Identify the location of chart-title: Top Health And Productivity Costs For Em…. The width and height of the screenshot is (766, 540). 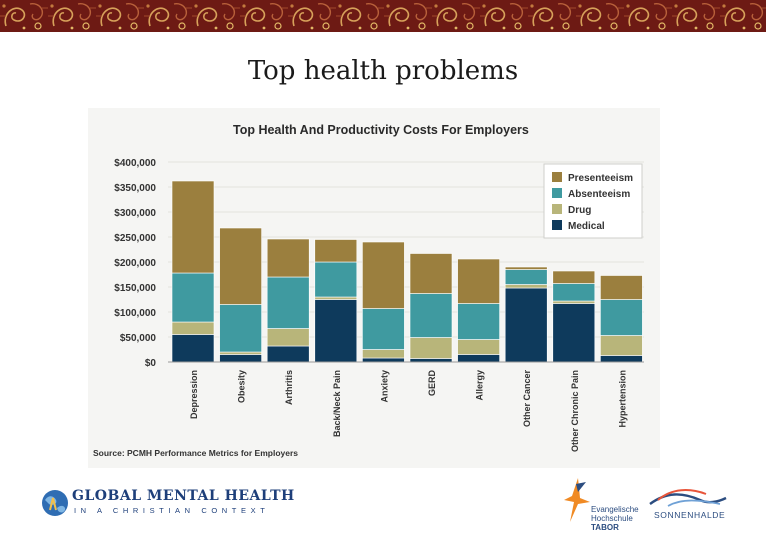
(381, 130).